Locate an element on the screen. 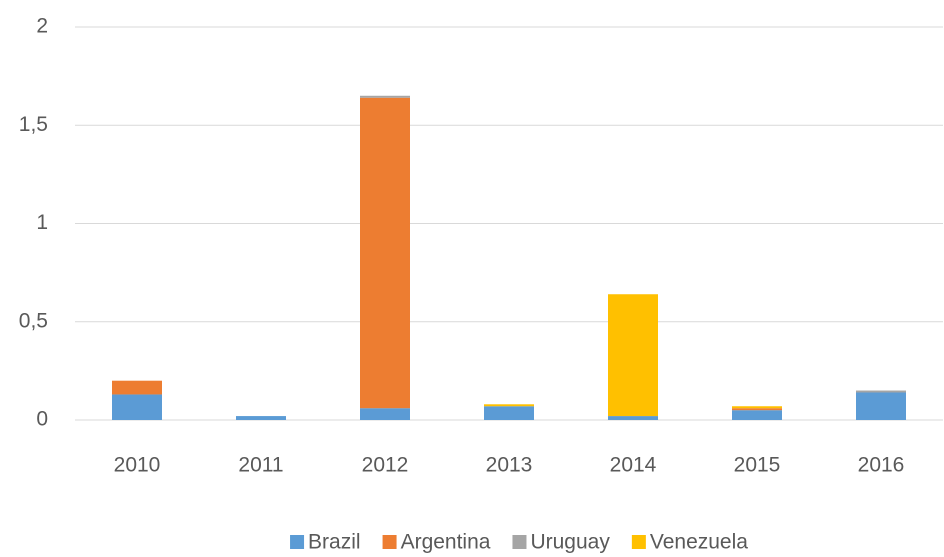  y-tick-label: 1,5 is located at coordinates (33, 124).